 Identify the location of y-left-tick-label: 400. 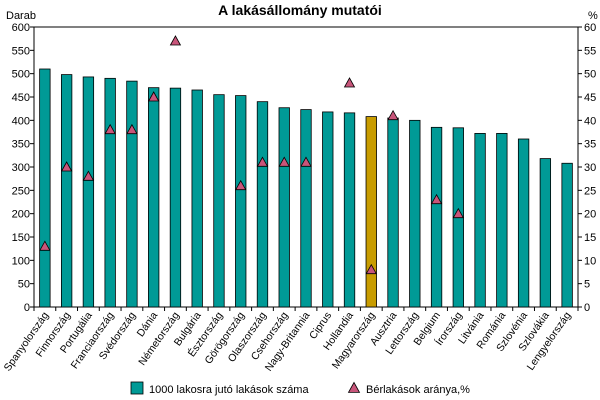
(21, 121).